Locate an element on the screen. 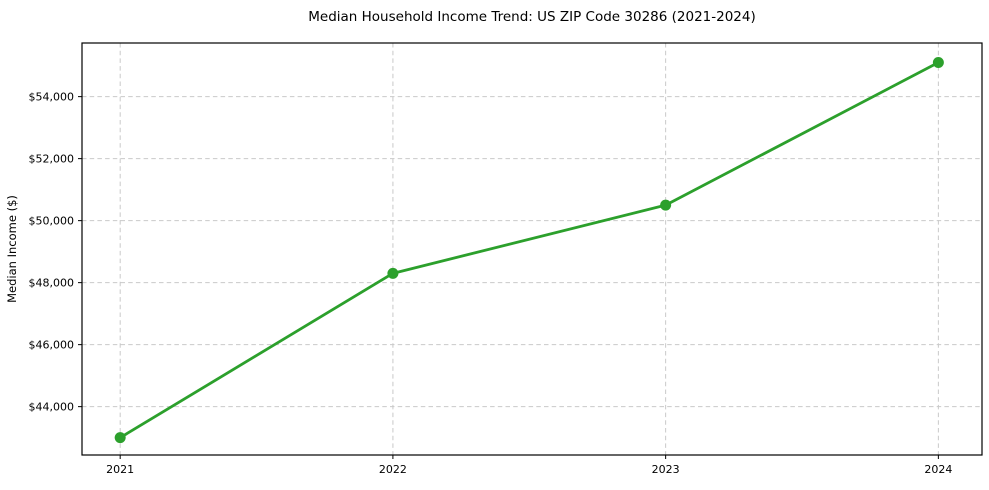 Image resolution: width=989 pixels, height=490 pixels. x-tick-label: 2024 is located at coordinates (938, 469).